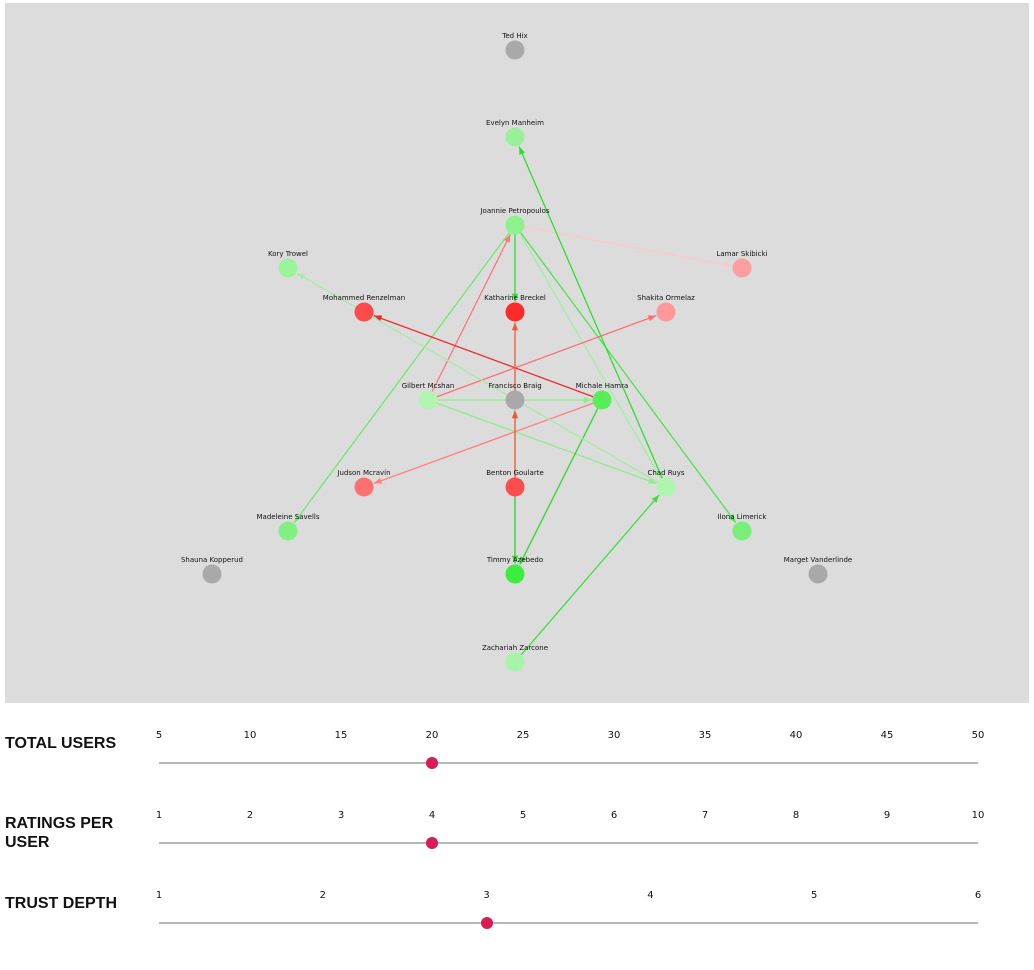 The width and height of the screenshot is (1034, 970). Describe the element at coordinates (818, 560) in the screenshot. I see `node-label: Marget Vanderlinde` at that location.